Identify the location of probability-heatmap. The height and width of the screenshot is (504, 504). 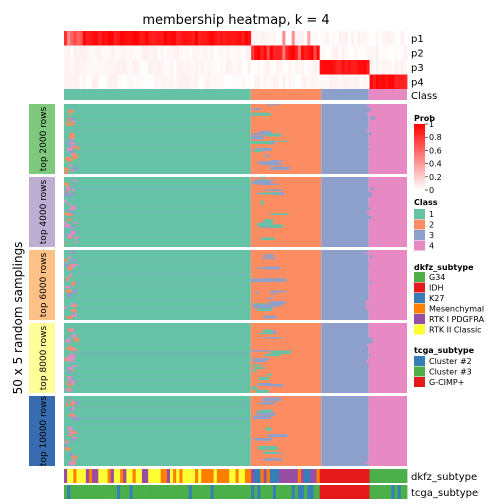
(236, 60).